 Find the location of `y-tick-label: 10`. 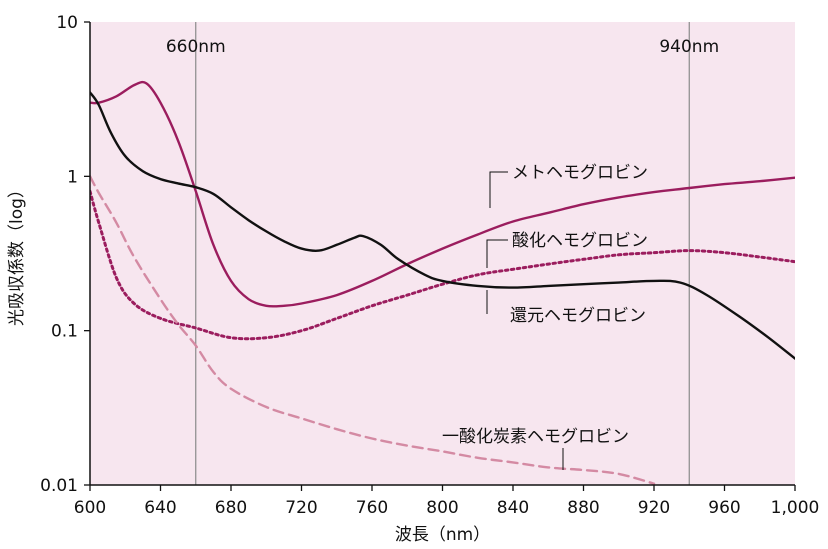

y-tick-label: 10 is located at coordinates (67, 23).